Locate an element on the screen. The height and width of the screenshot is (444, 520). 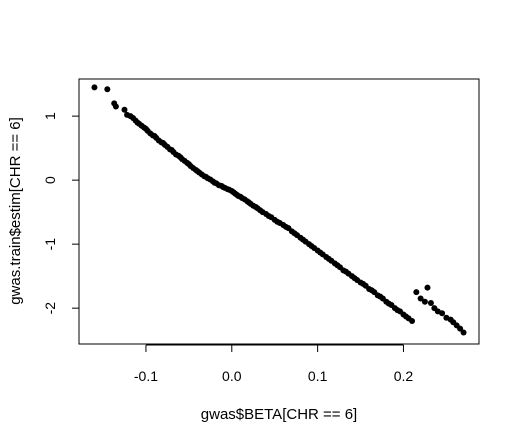
x-axis: -0.1 0.0 0.1 0.2 is located at coordinates (274, 364).